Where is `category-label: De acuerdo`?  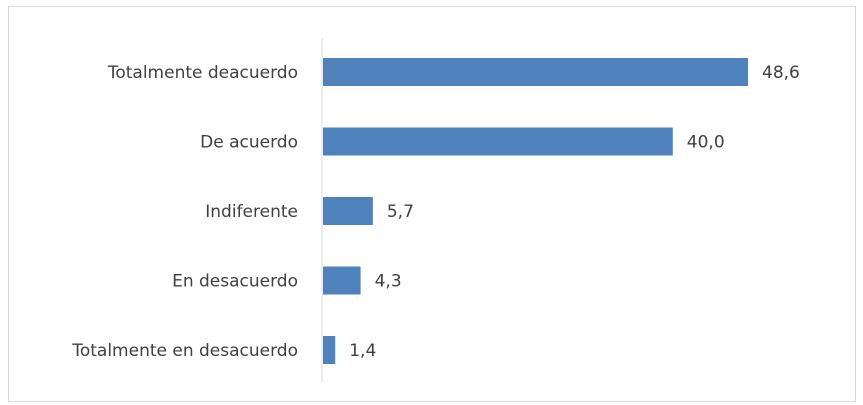
category-label: De acuerdo is located at coordinates (249, 143).